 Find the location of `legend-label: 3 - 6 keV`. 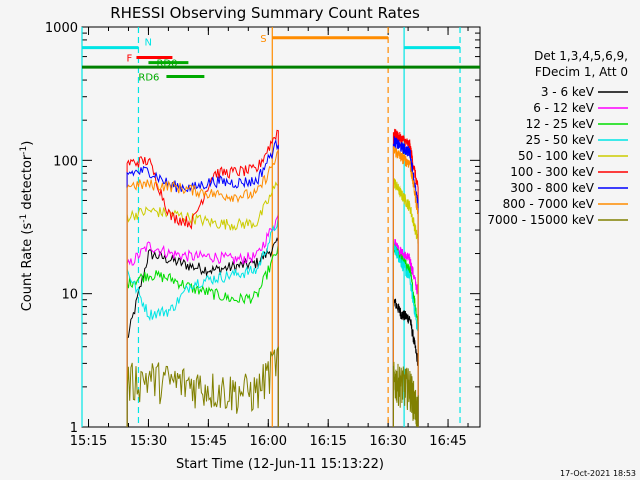

legend-label: 3 - 6 keV is located at coordinates (568, 92).